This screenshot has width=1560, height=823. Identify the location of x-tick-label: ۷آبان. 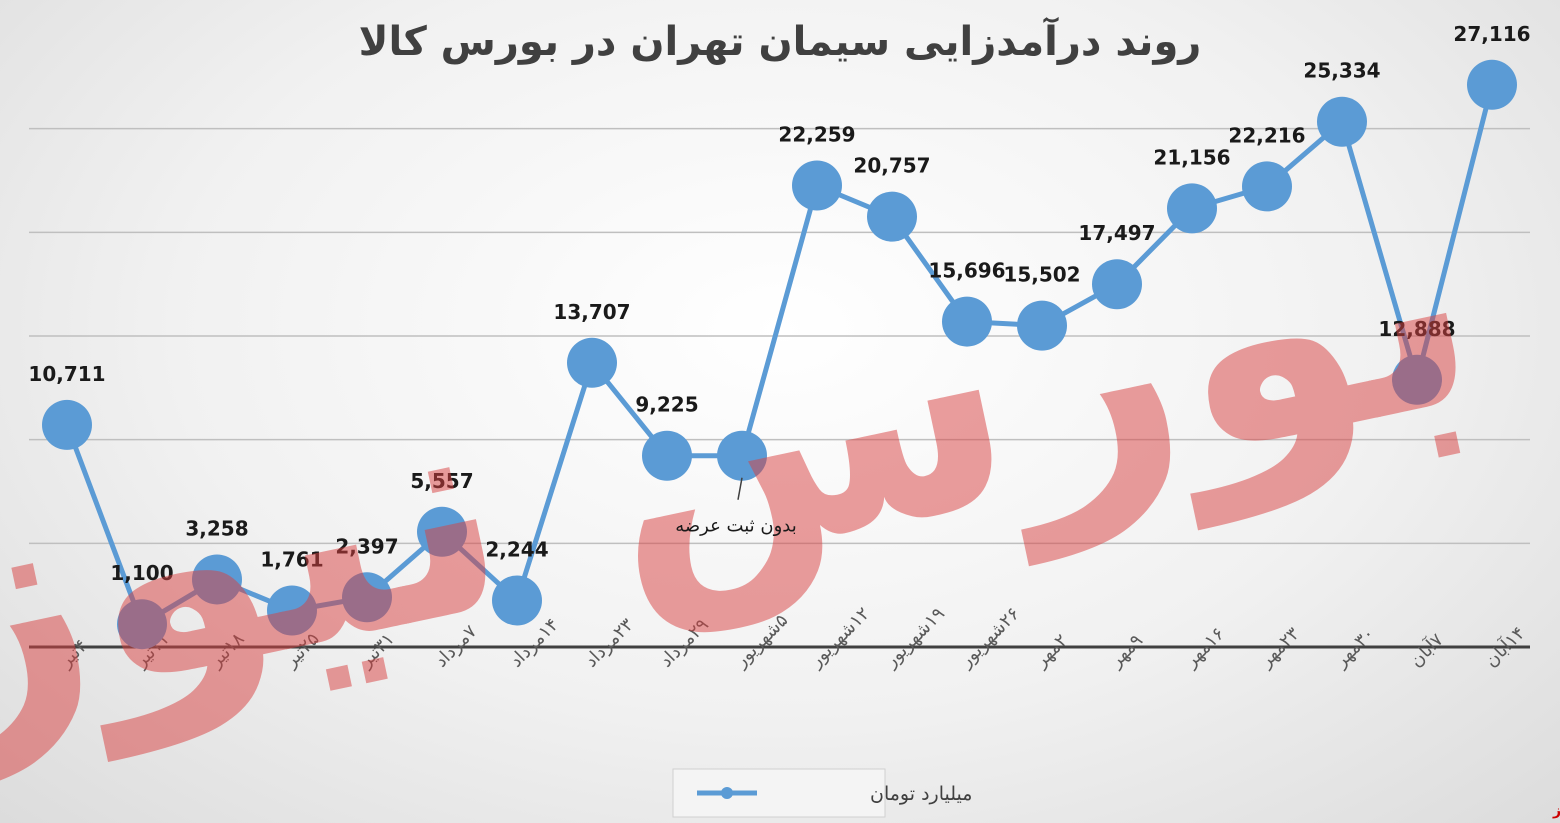
(1426, 650).